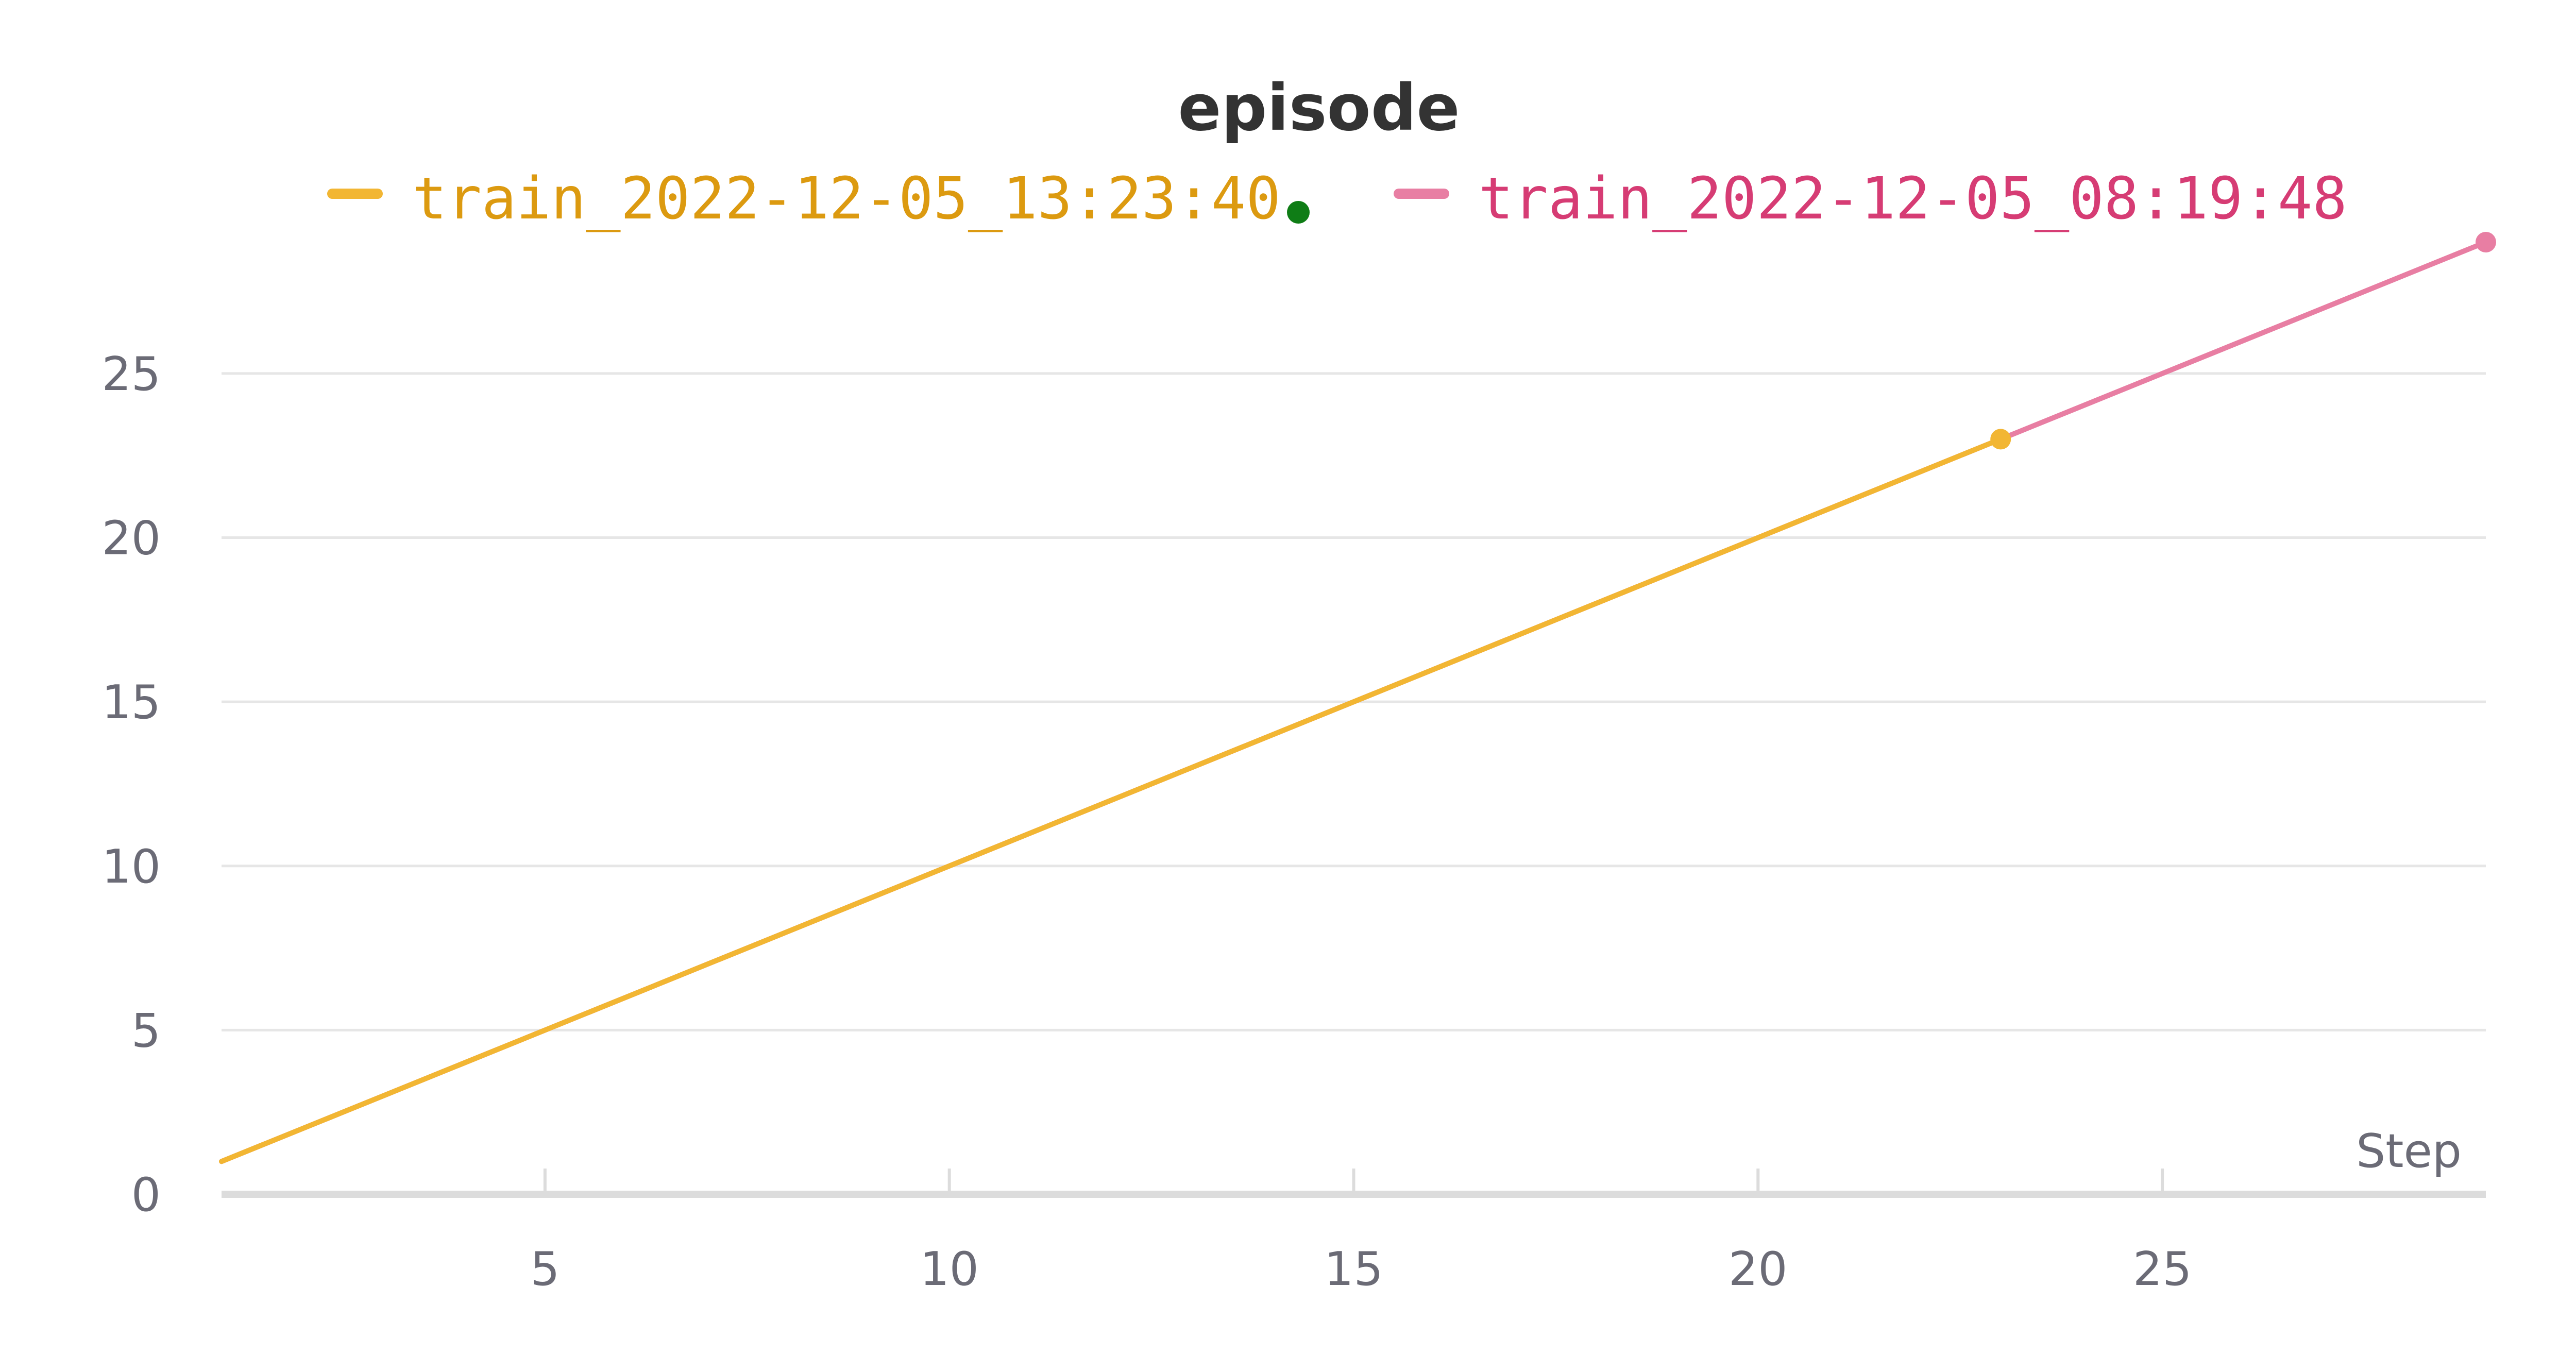  I want to click on y-tick-label-20: 20, so click(131, 539).